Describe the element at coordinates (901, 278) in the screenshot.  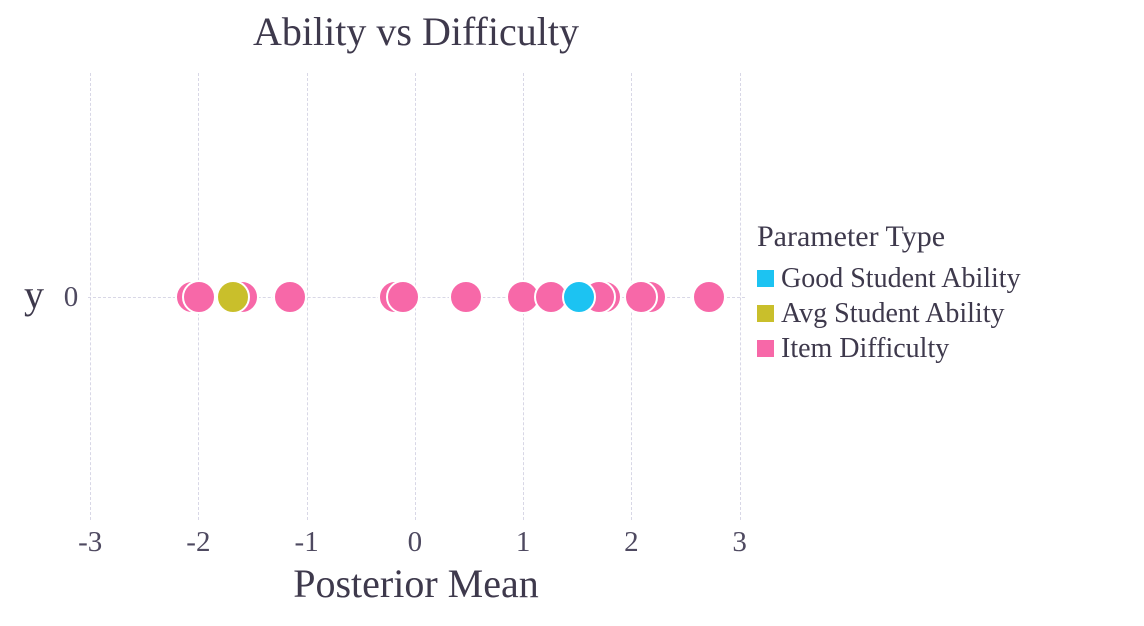
I see `legend-label: Good Student Ability` at that location.